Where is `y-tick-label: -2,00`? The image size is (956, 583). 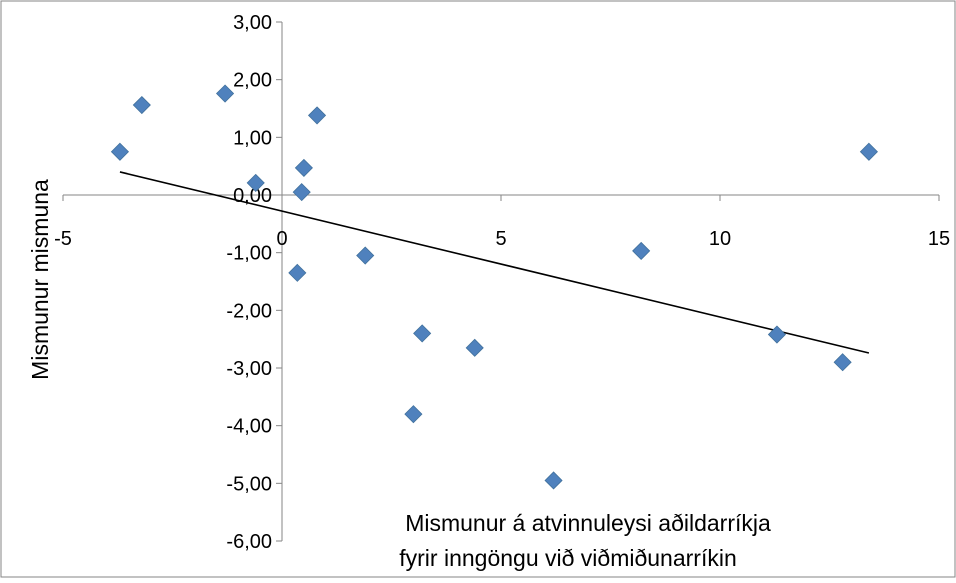 y-tick-label: -2,00 is located at coordinates (249, 311).